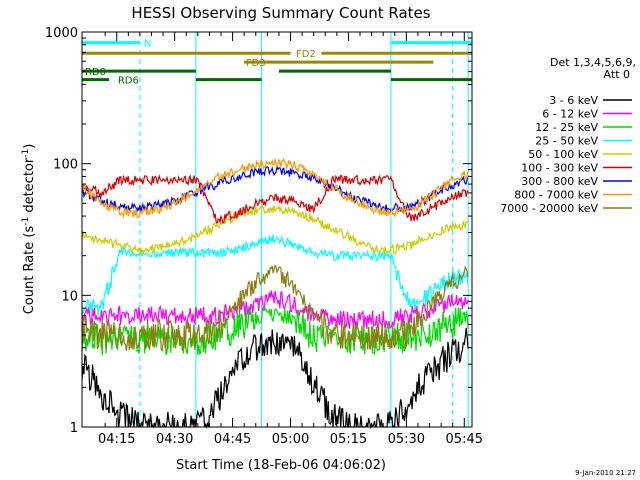 This screenshot has width=640, height=480. Describe the element at coordinates (128, 81) in the screenshot. I see `annotation-label-rd6: RD6` at that location.